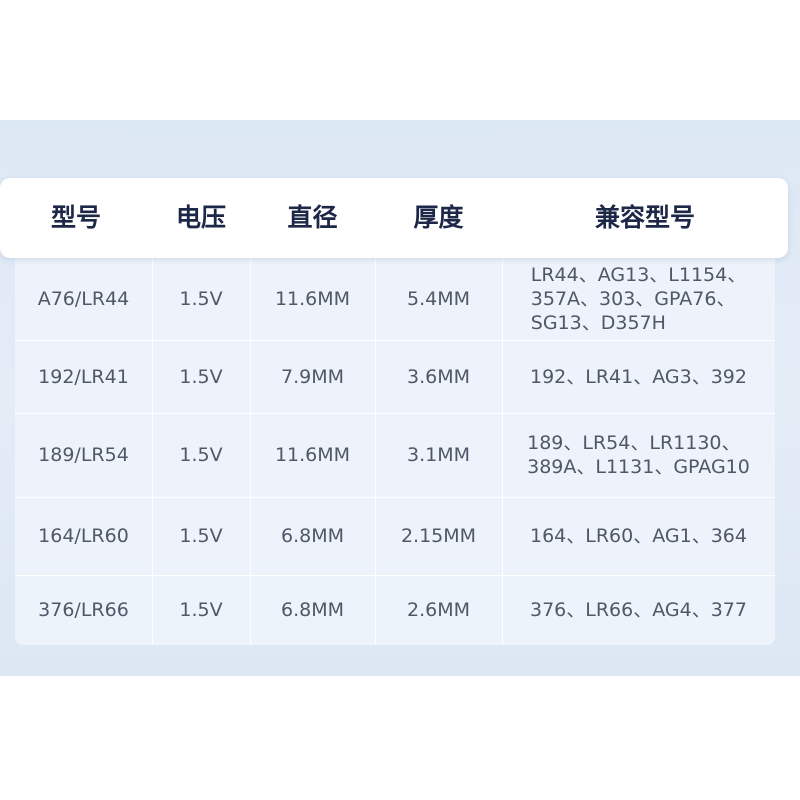  What do you see at coordinates (438, 376) in the screenshot?
I see `cell-thickness: 3.6MM` at bounding box center [438, 376].